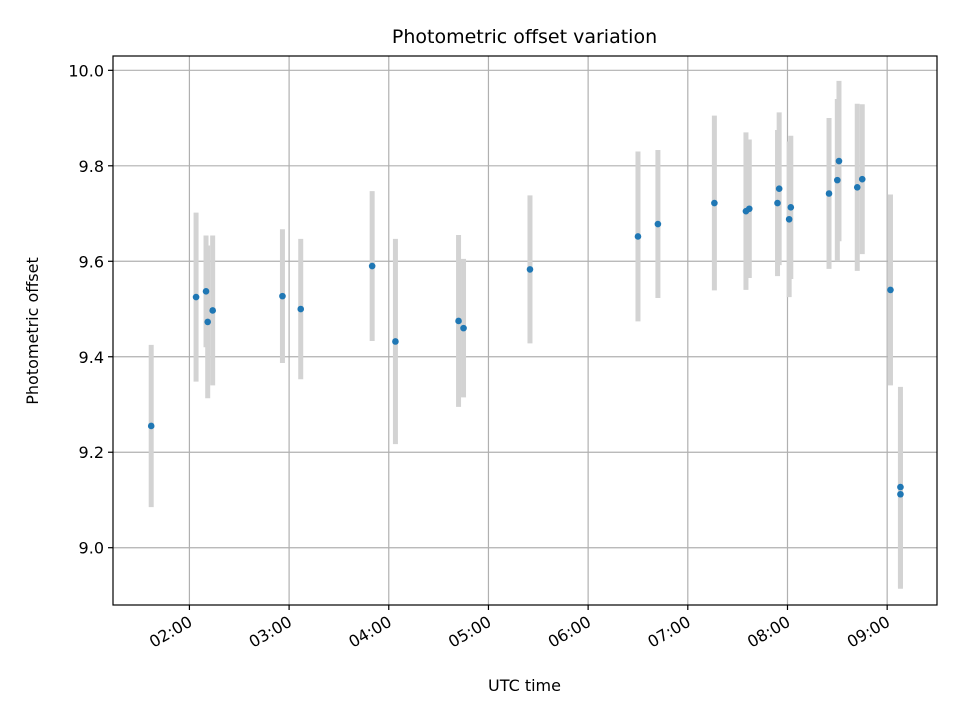 The image size is (960, 720). What do you see at coordinates (469, 632) in the screenshot?
I see `x-tick-label: 05:00` at bounding box center [469, 632].